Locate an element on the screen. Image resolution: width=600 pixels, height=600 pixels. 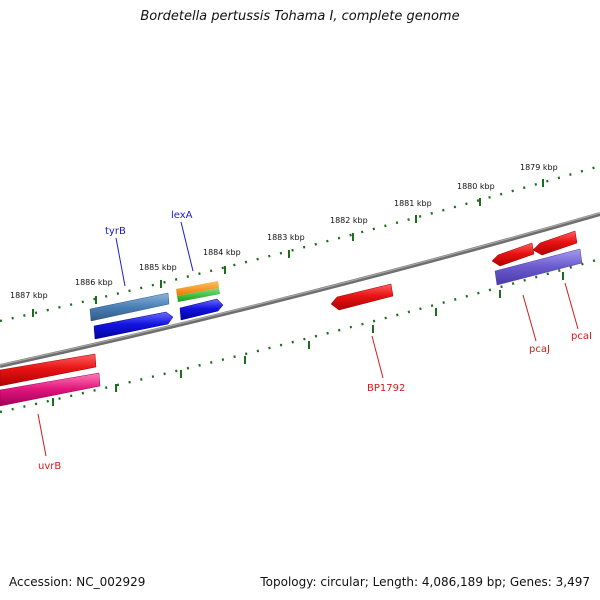
kbp-label-1887: 1887 kbp is located at coordinates (29, 295).